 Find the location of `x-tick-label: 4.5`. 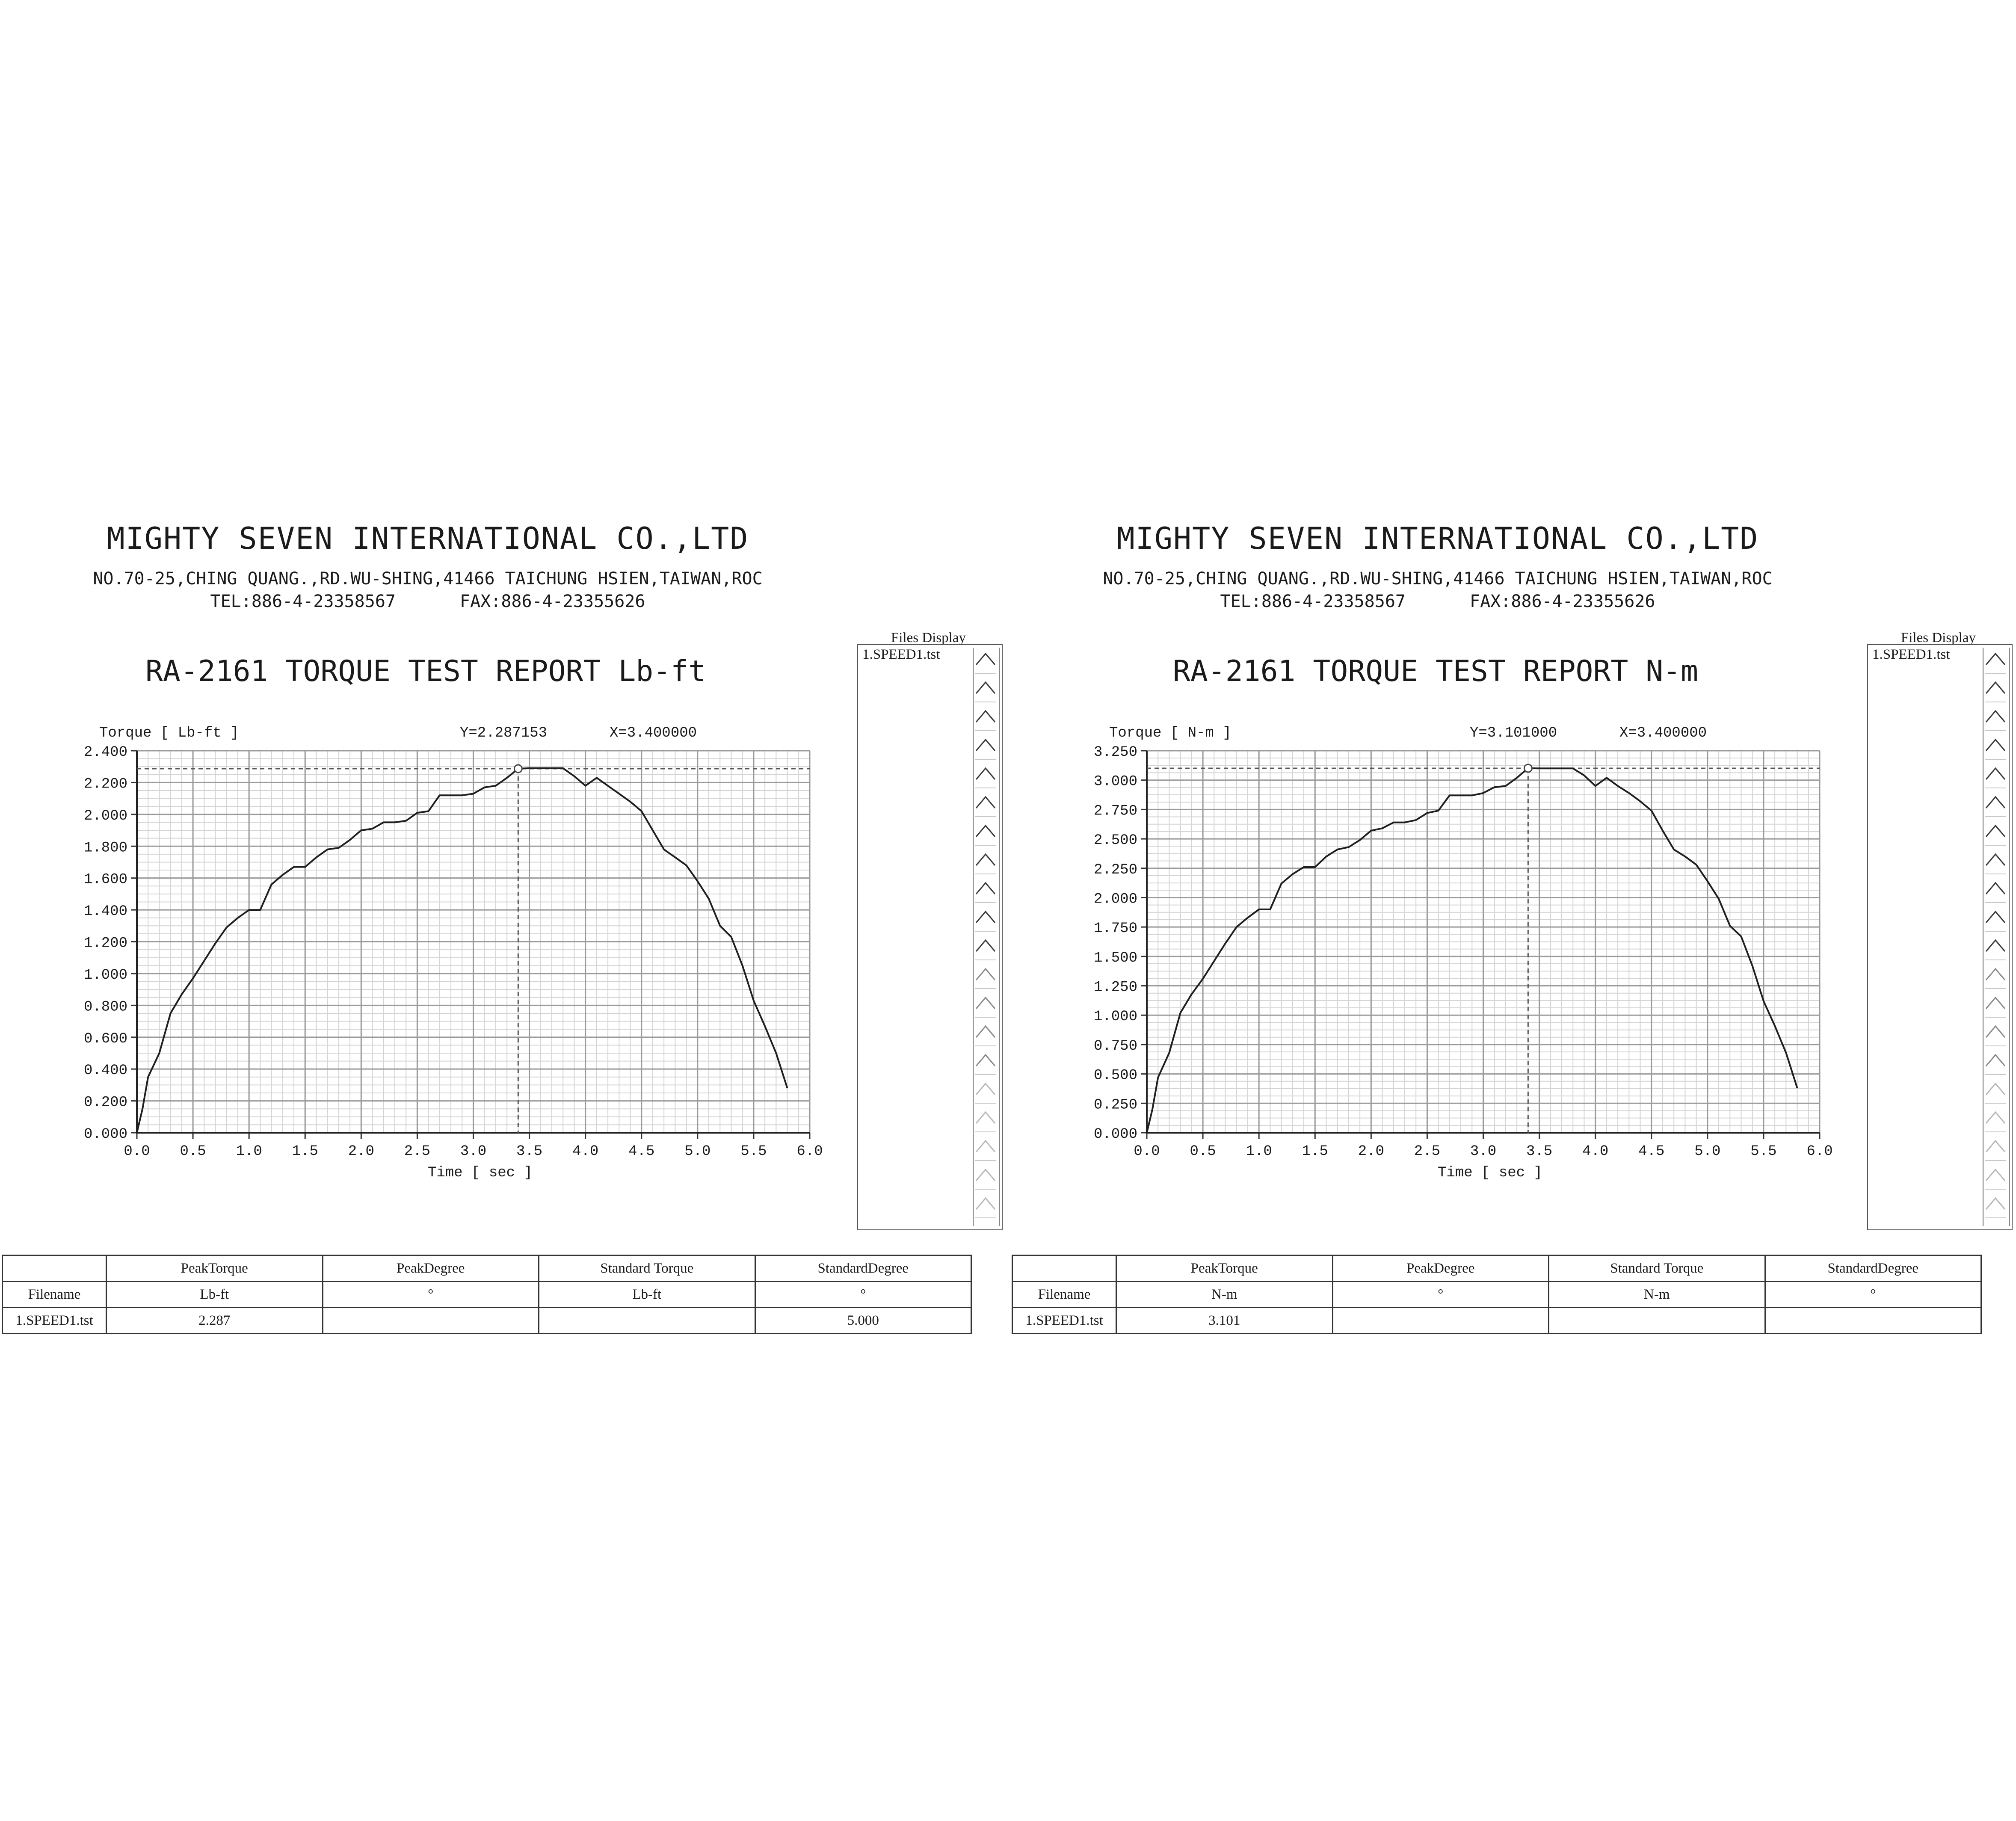

x-tick-label: 4.5 is located at coordinates (641, 1151).